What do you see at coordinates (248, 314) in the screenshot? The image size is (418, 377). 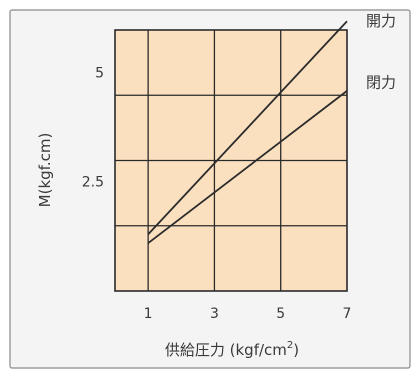 I see `x-tick-labels: 1 3 5 7` at bounding box center [248, 314].